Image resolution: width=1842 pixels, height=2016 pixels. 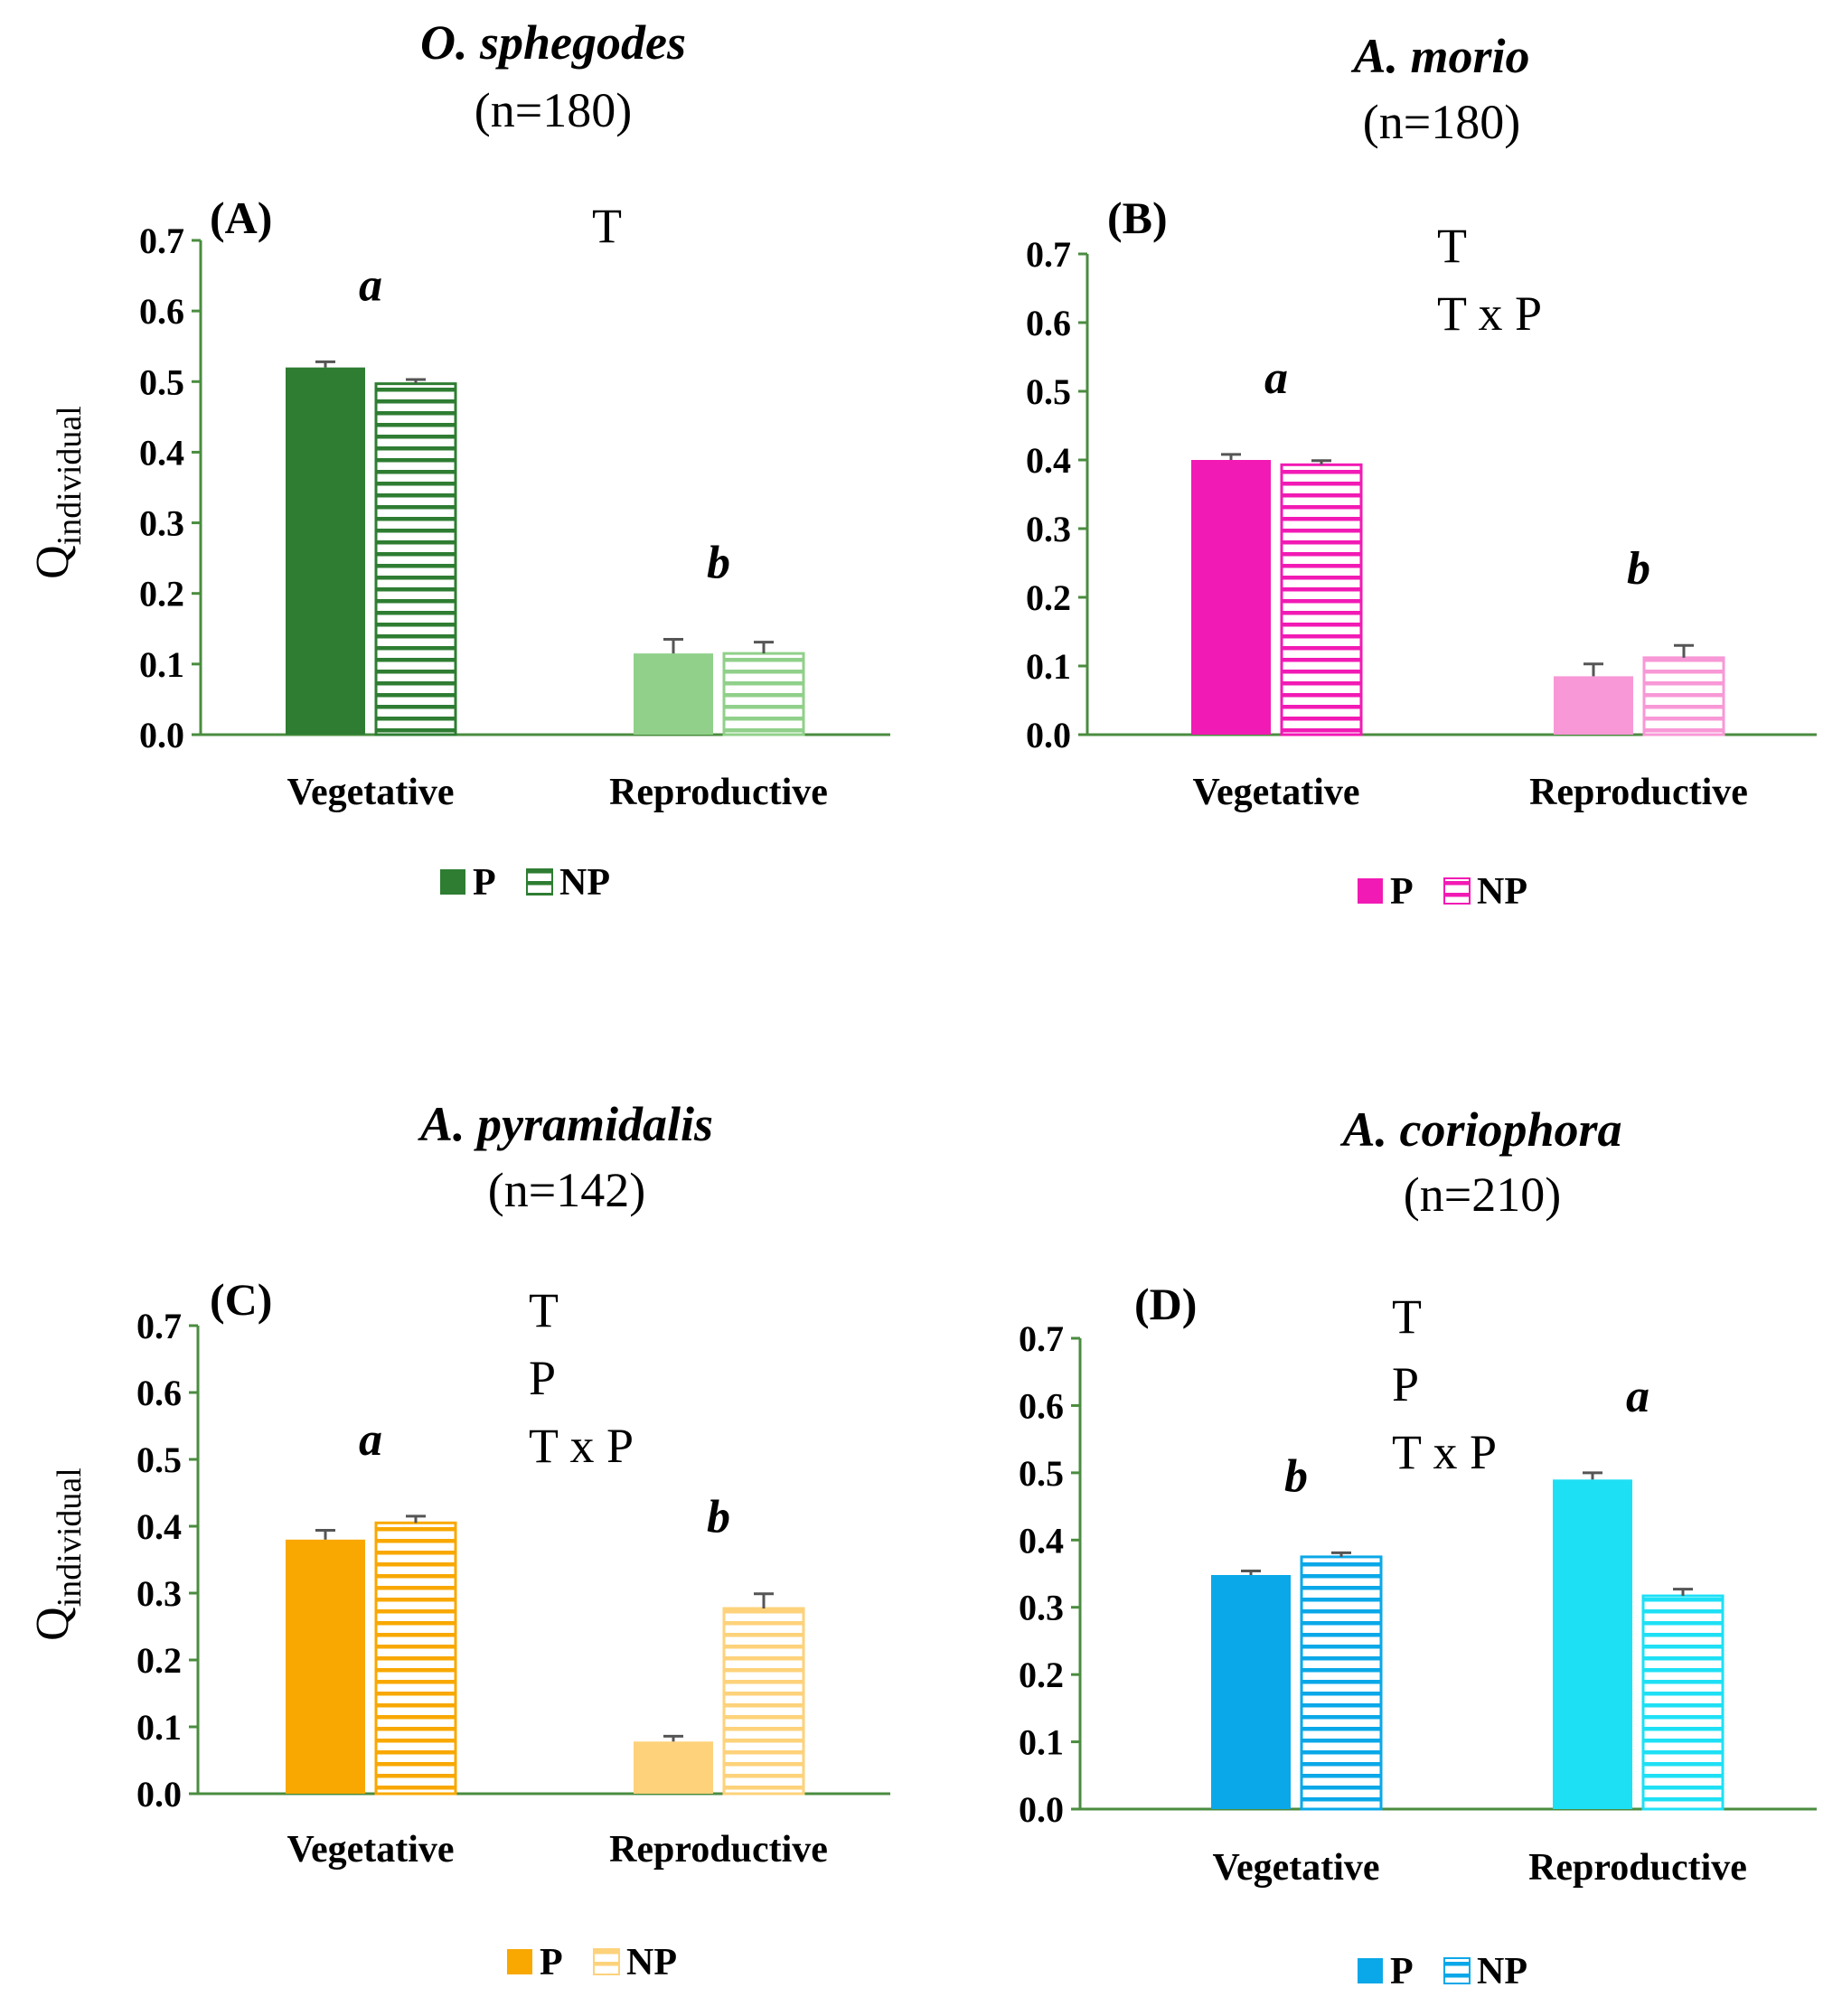 What do you see at coordinates (567, 1190) in the screenshot?
I see `panel-sample-size: (n=142)` at bounding box center [567, 1190].